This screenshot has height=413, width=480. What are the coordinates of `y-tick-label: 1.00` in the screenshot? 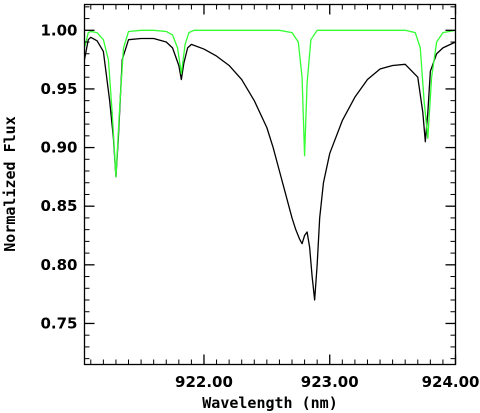 It's located at (58, 30).